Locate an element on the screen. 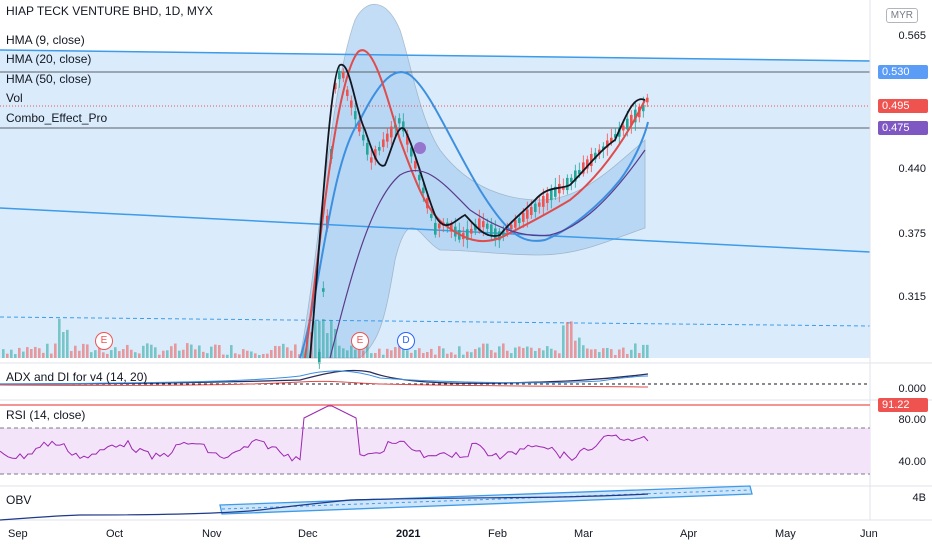  obv-label: OBV is located at coordinates (19, 500).